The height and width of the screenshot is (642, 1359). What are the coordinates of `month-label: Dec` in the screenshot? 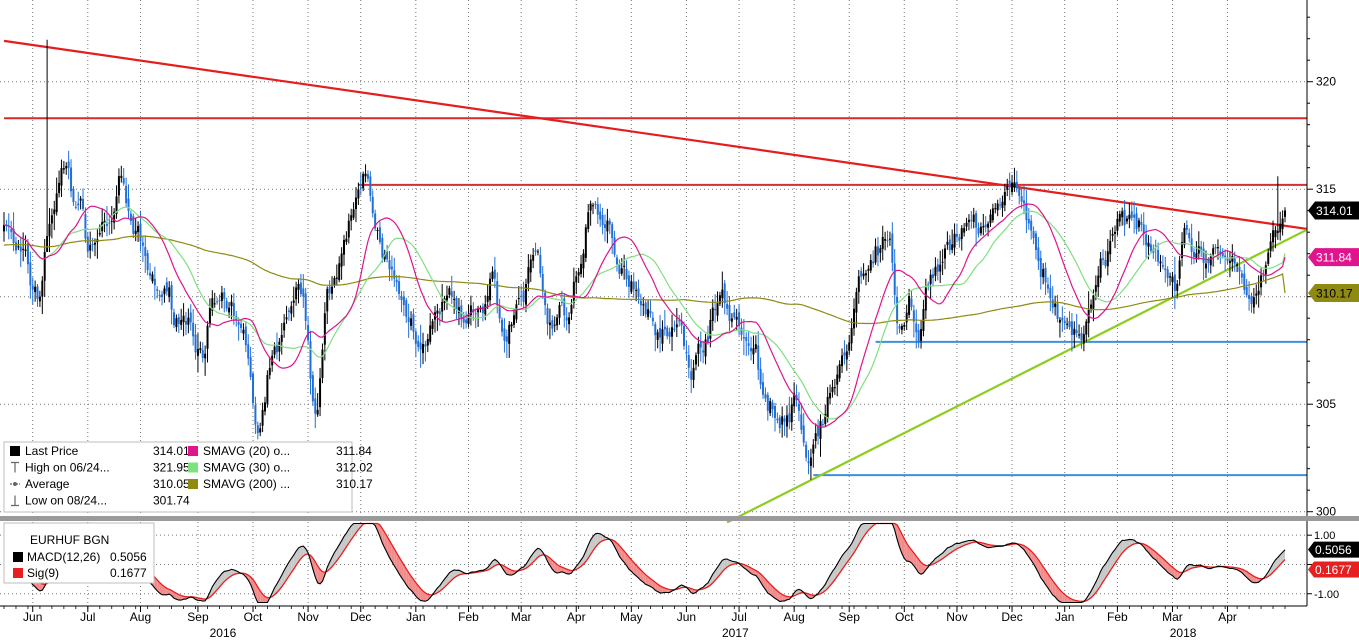 It's located at (360, 617).